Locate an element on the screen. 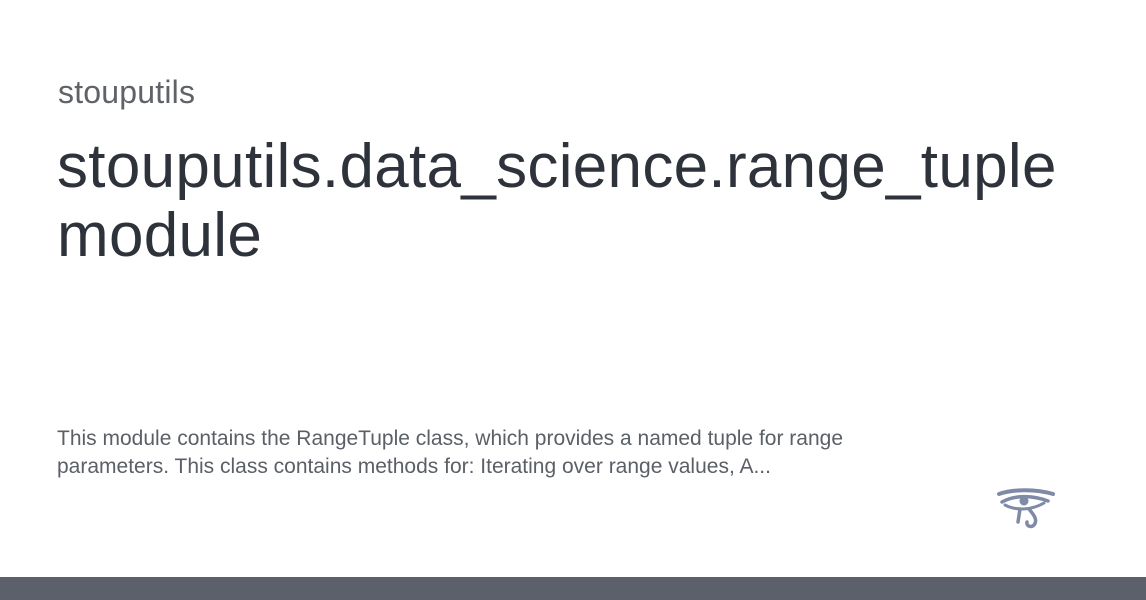 This screenshot has height=600, width=1146. page-title-line-1: stouputils.data_science.range_tuple is located at coordinates (587, 166).